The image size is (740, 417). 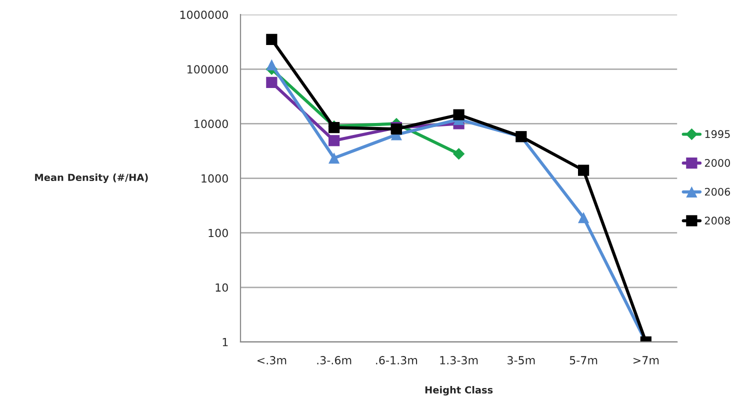 I want to click on x-tick-label: >7m, so click(x=646, y=360).